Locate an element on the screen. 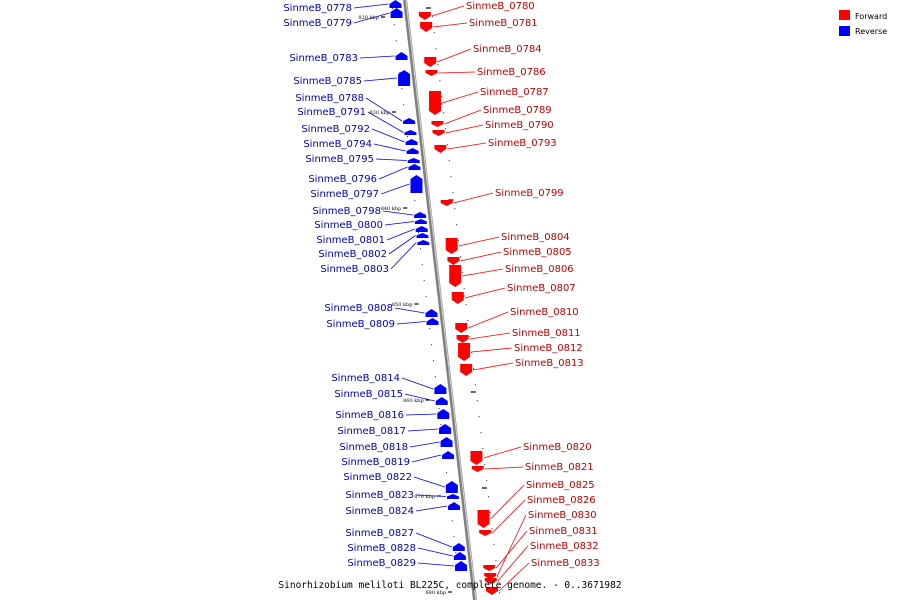 Image resolution: width=900 pixels, height=600 pixels. reverse-gene-label: SinmeB_0816 is located at coordinates (369, 415).